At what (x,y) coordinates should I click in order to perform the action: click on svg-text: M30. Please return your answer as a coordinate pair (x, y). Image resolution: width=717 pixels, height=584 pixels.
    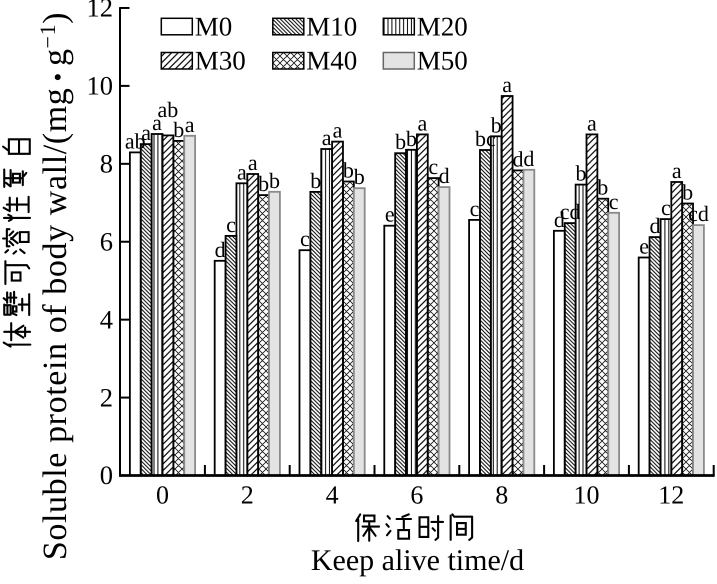
    Looking at the image, I should click on (220, 61).